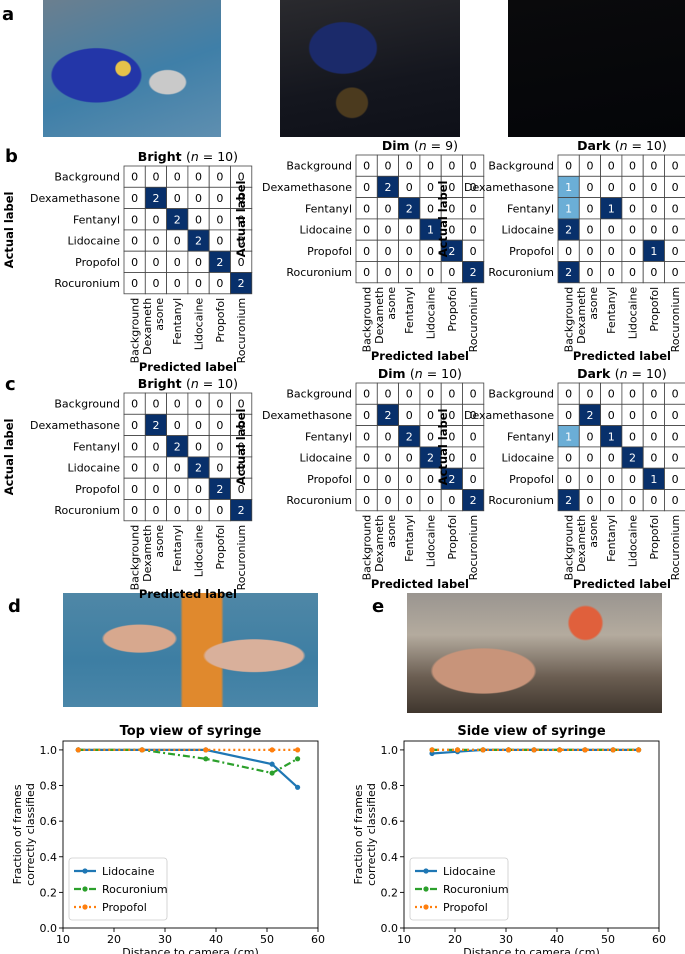 Image resolution: width=685 pixels, height=954 pixels. What do you see at coordinates (459, 889) in the screenshot?
I see `legend-box` at bounding box center [459, 889].